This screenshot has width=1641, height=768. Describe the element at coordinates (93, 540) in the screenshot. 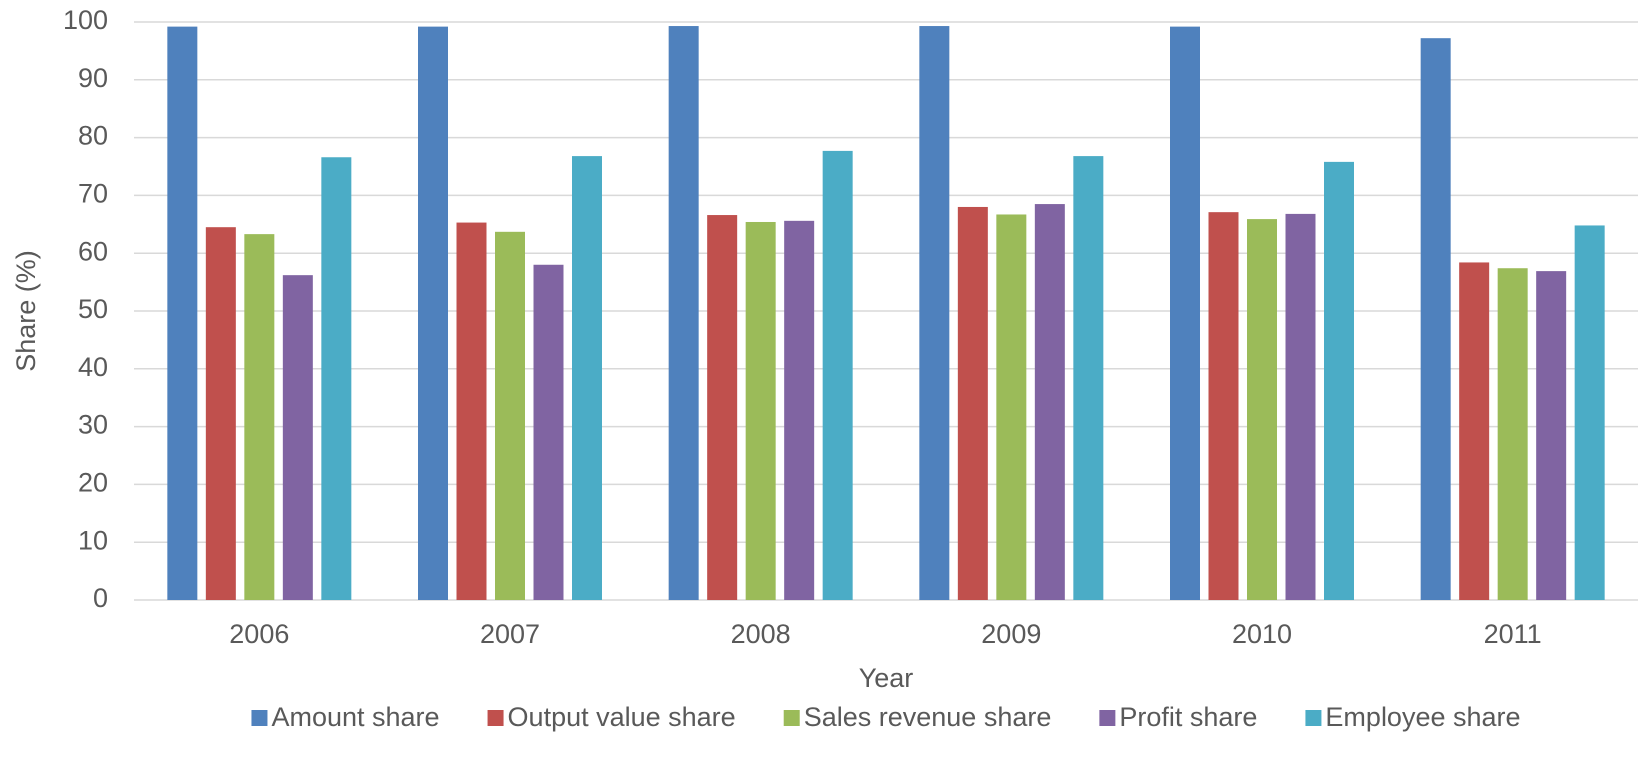

I see `y-tick-label: 10` at that location.